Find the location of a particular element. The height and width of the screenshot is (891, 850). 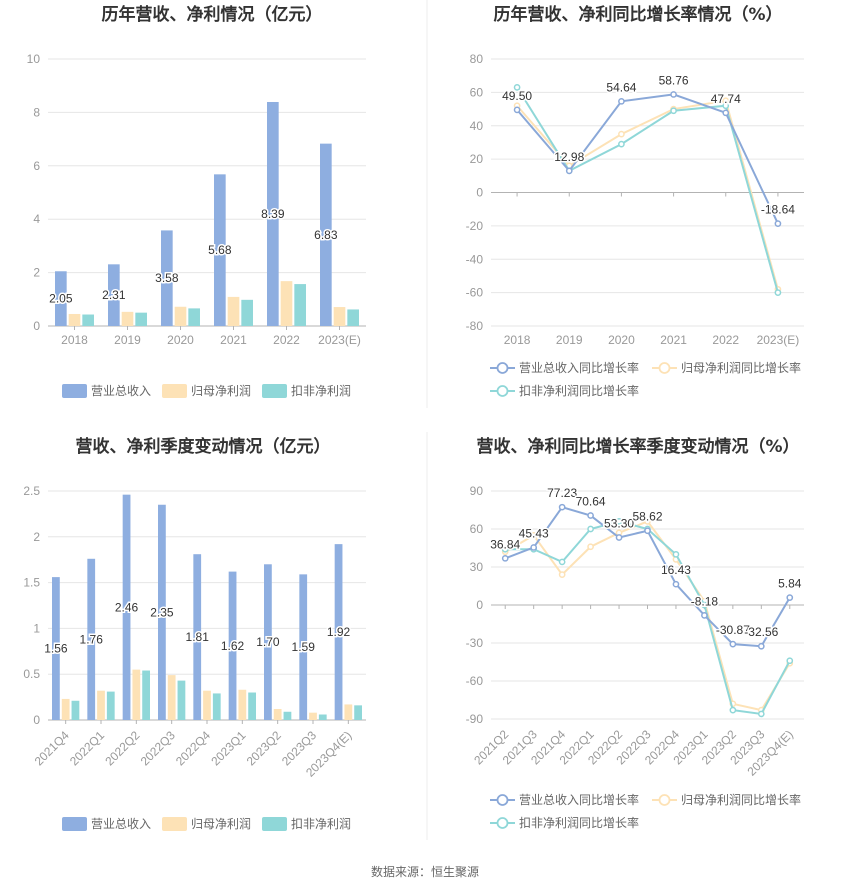

legend-item: 营业总收入同比增长率 is located at coordinates (564, 367).